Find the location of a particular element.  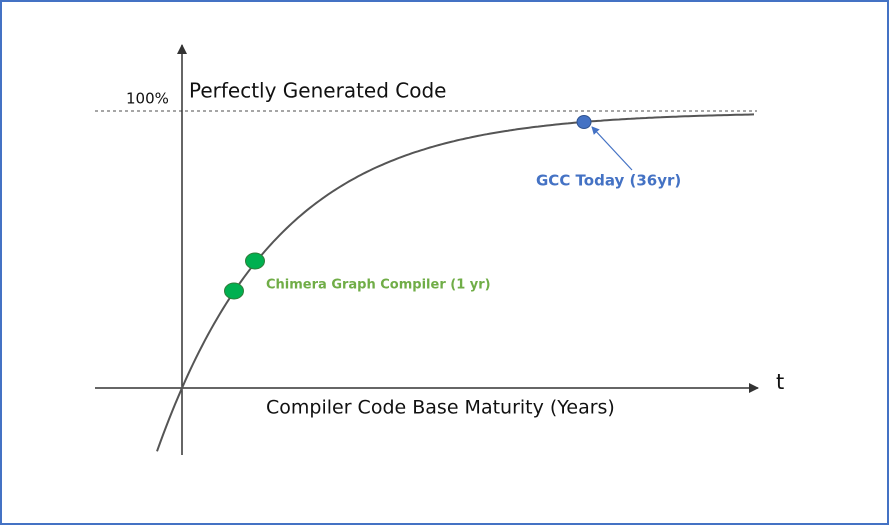

top-label: Perfectly Generated Code is located at coordinates (317, 91).